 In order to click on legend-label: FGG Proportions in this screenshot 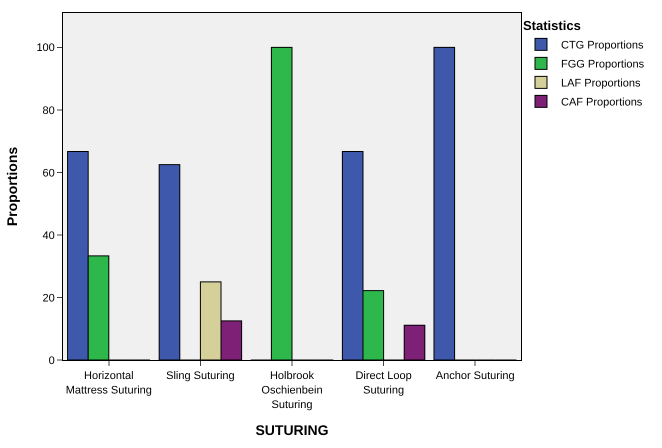, I will do `click(603, 64)`.